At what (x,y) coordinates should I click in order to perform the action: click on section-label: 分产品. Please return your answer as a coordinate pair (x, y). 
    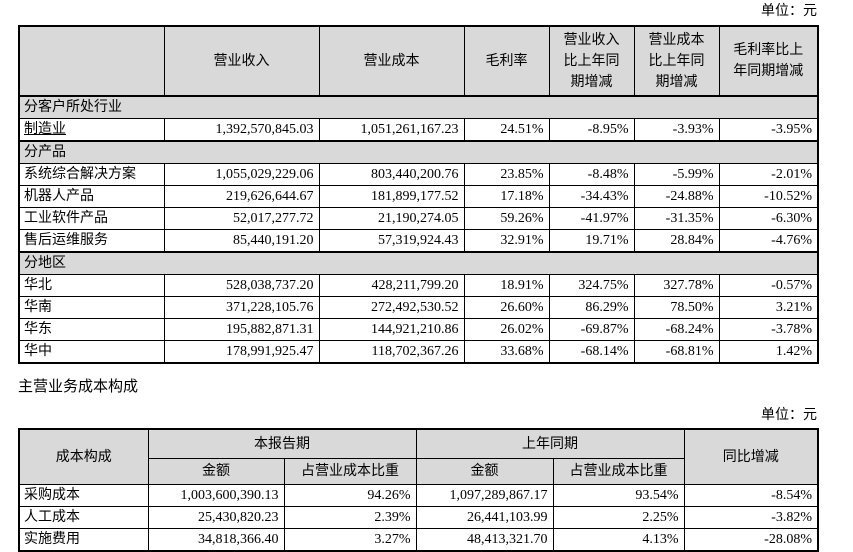
    Looking at the image, I should click on (418, 152).